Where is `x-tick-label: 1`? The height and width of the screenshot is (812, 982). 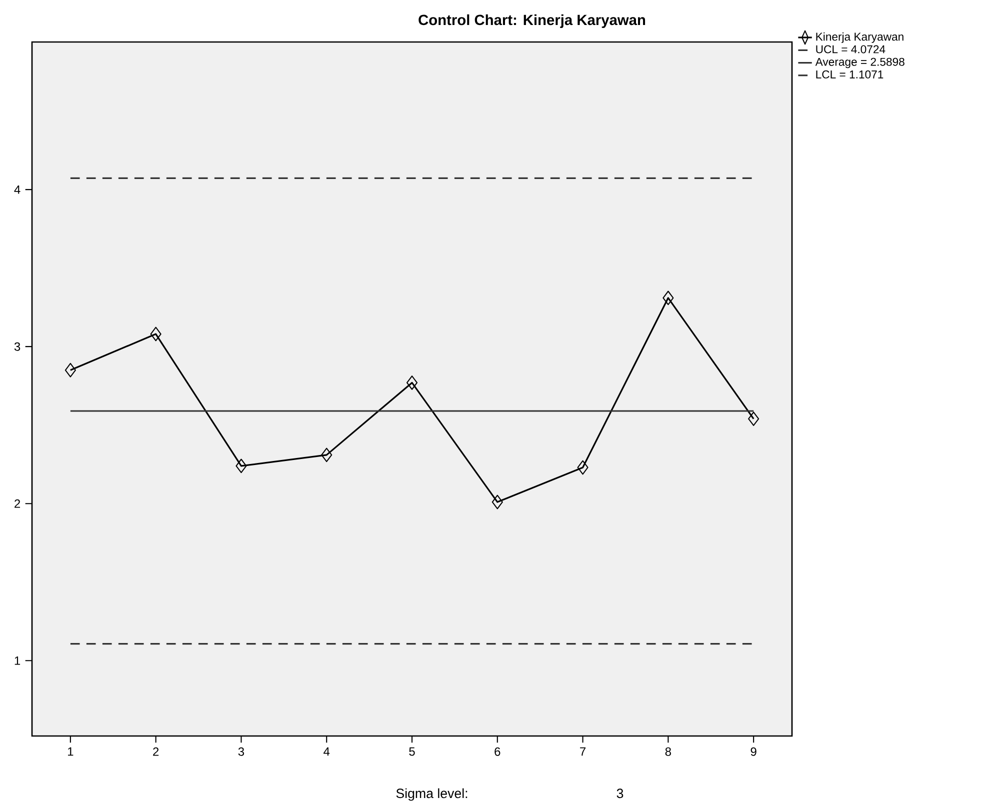 x-tick-label: 1 is located at coordinates (71, 751).